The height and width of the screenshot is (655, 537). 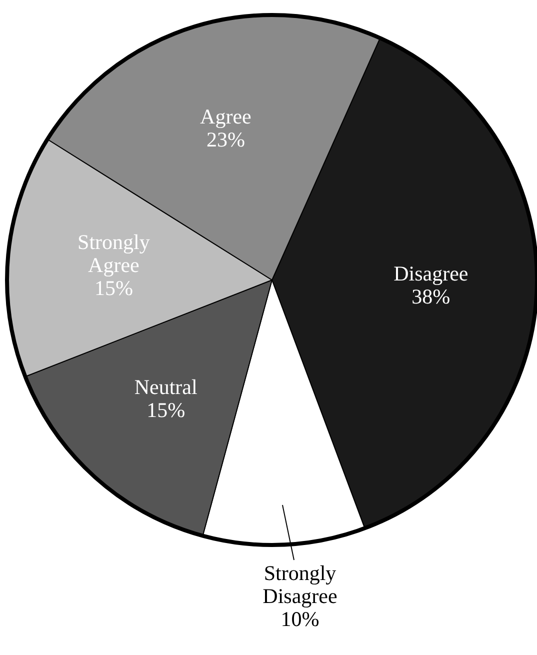 I want to click on data-label: 23%, so click(x=225, y=139).